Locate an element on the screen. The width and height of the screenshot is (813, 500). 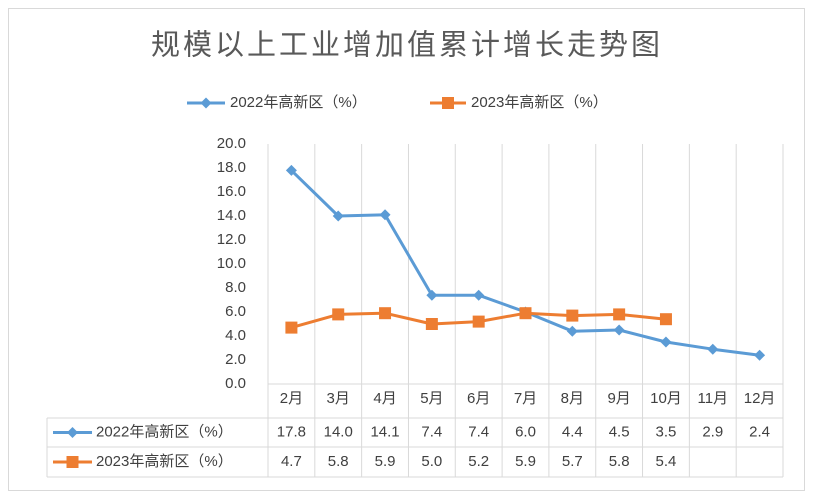
x-tick-label: 11月 is located at coordinates (712, 398).